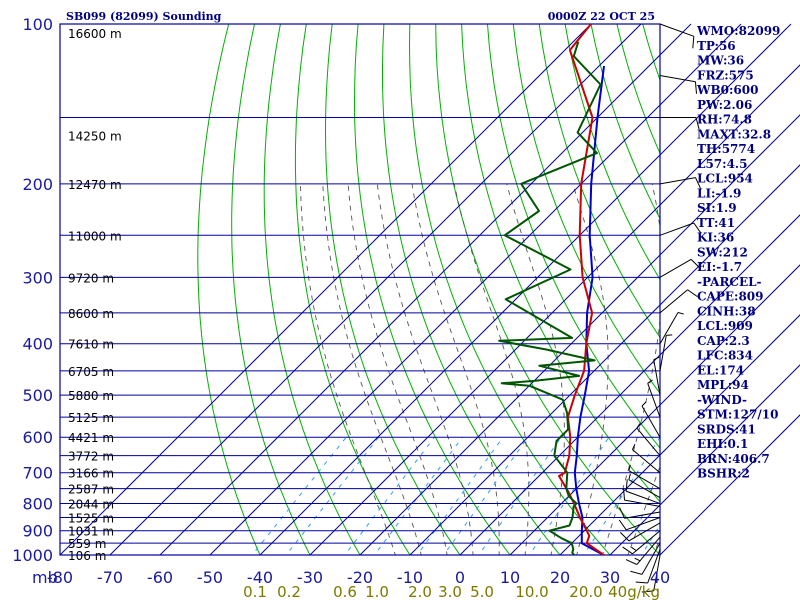  What do you see at coordinates (87, 556) in the screenshot?
I see `height-label: 106 m` at bounding box center [87, 556].